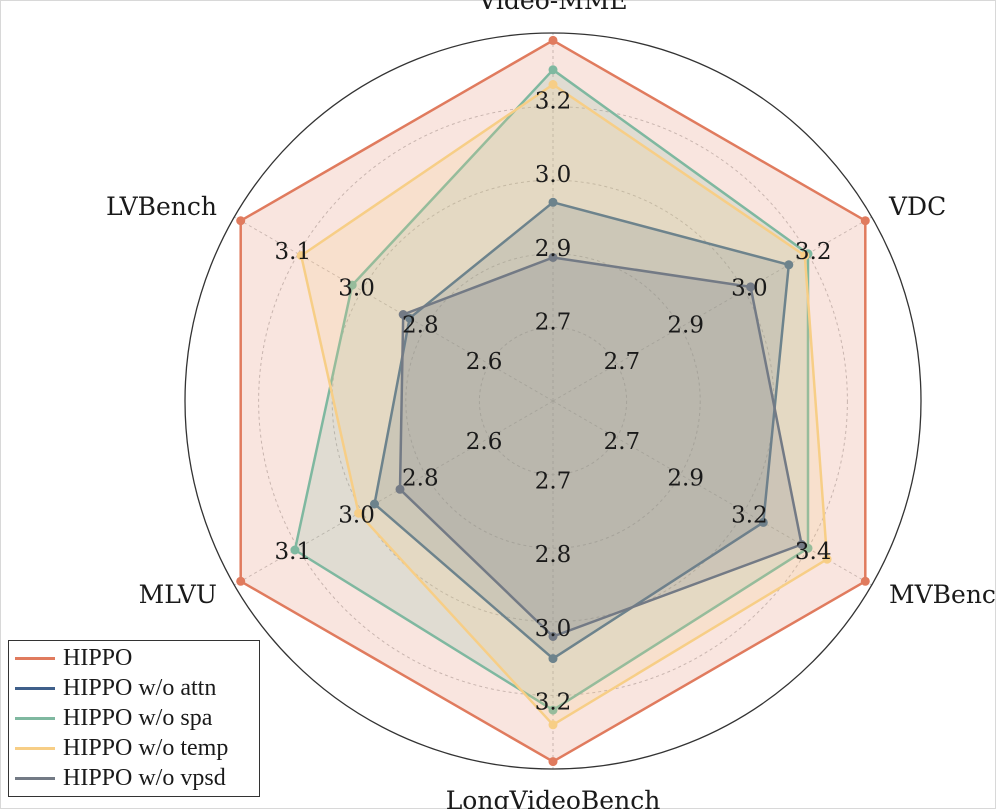 This screenshot has height=809, width=996. I want to click on legend-item-hippo-w-o-vpsd: HIPPO w/o vpsd, so click(134, 778).